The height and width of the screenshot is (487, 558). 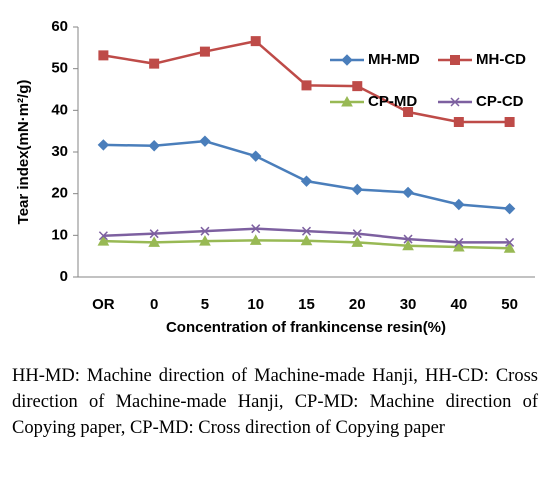 I want to click on y-tick-label: 50, so click(x=59, y=68).